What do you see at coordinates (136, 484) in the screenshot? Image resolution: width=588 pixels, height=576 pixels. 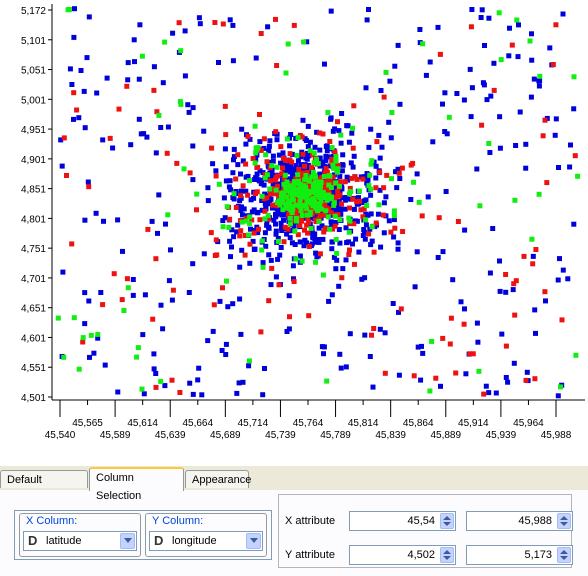 I see `tab-column-selection: Column Selection` at bounding box center [136, 484].